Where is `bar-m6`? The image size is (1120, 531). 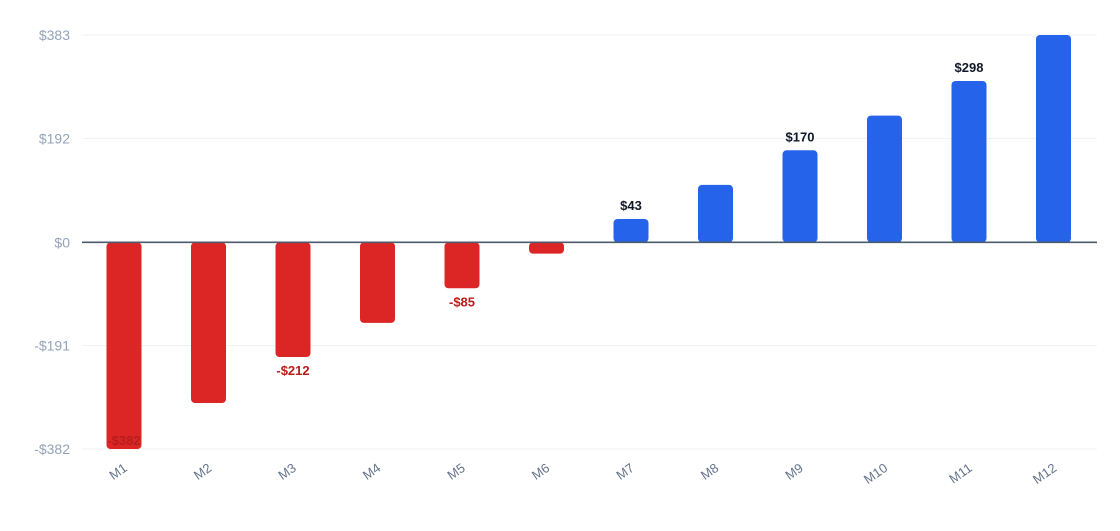 bar-m6 is located at coordinates (546, 248).